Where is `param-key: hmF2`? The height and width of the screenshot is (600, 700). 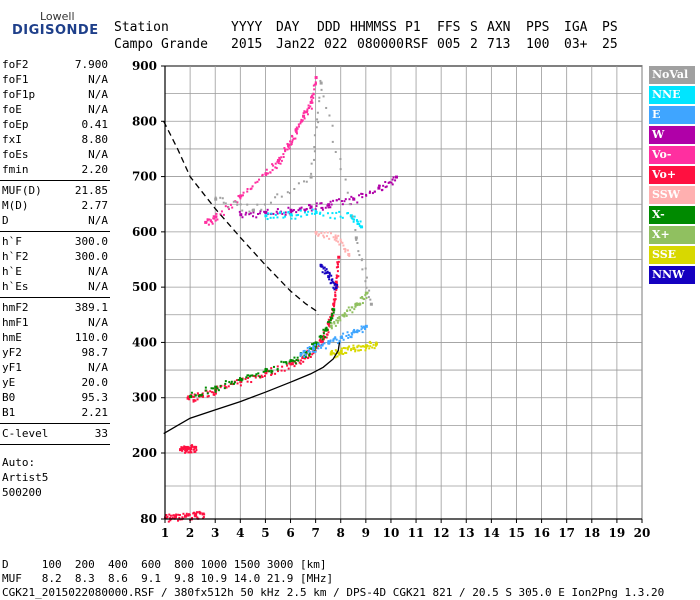
param-key: hmF2 is located at coordinates (15, 307).